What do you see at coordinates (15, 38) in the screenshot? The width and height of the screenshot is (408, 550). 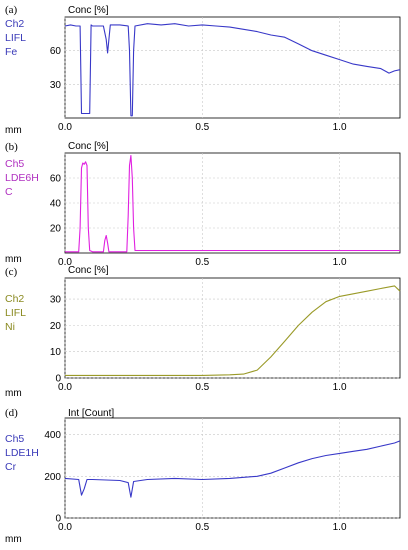 I see `panel-a-channel-line-2: LIFL` at bounding box center [15, 38].